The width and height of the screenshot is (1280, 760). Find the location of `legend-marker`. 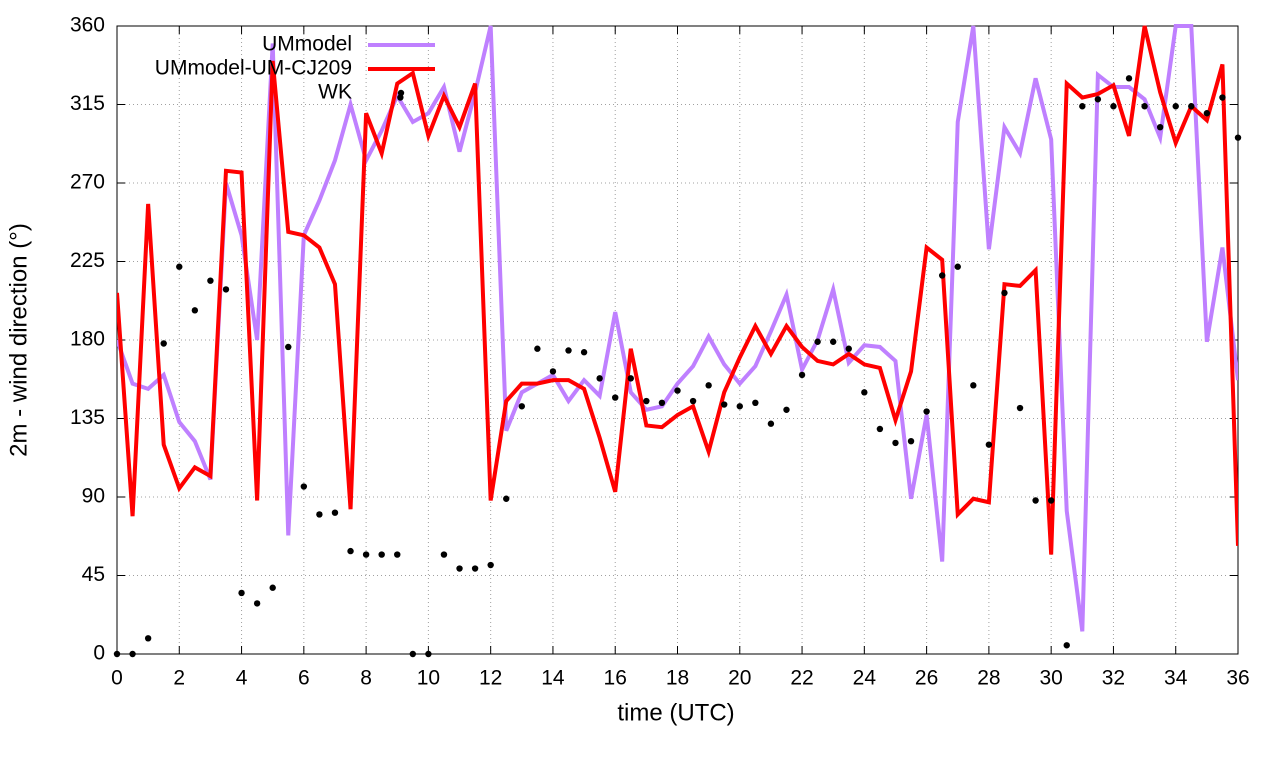

legend-marker is located at coordinates (401, 93).